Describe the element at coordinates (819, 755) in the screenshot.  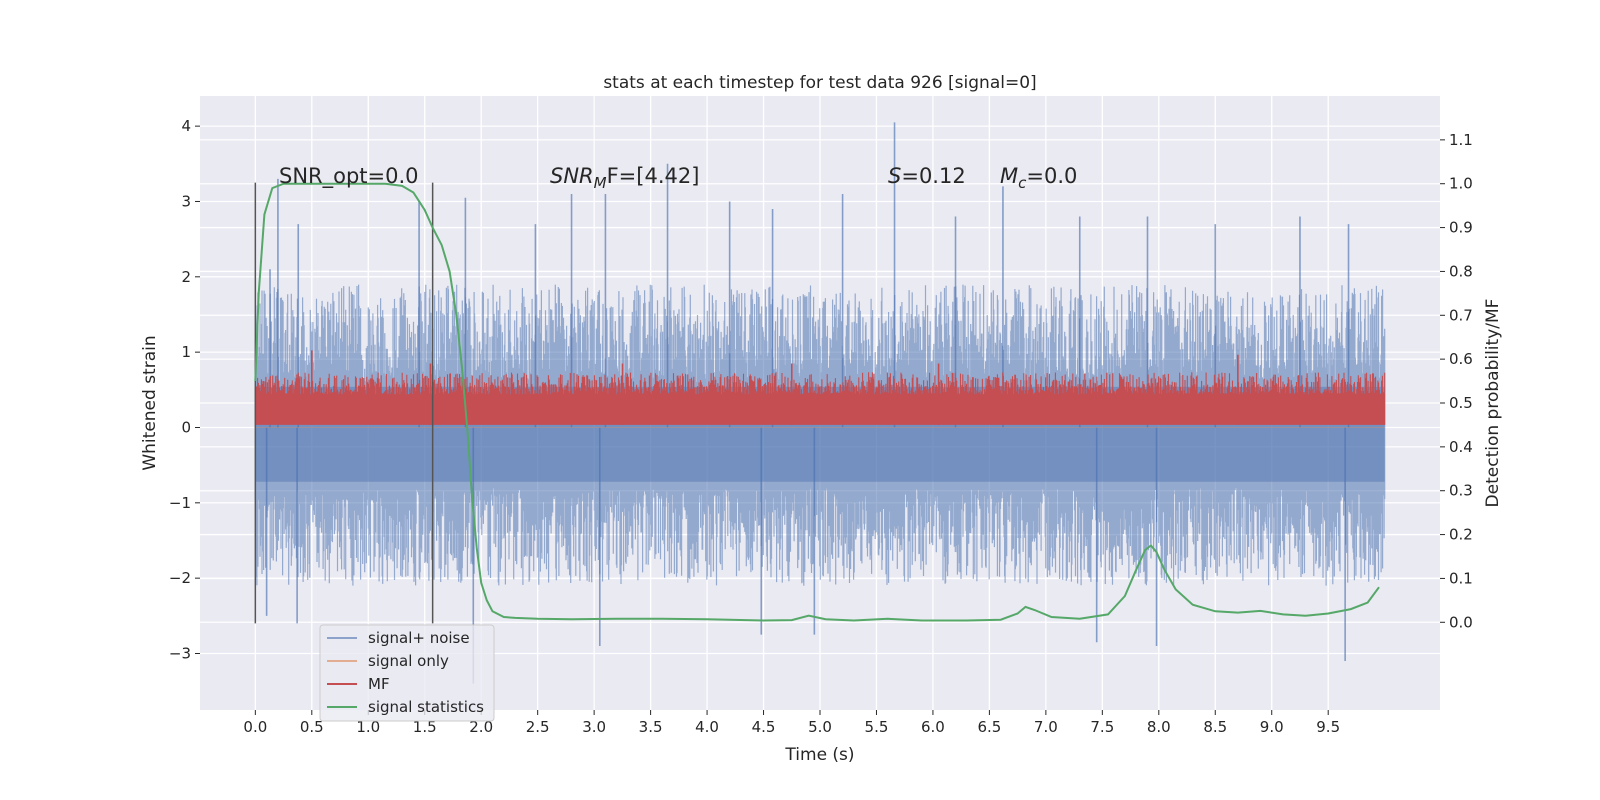
I see `x-axis-label: Time (s)` at that location.